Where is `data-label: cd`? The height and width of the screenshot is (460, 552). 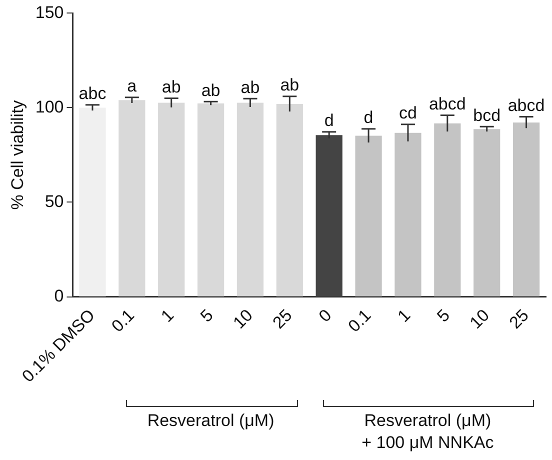 data-label: cd is located at coordinates (407, 113).